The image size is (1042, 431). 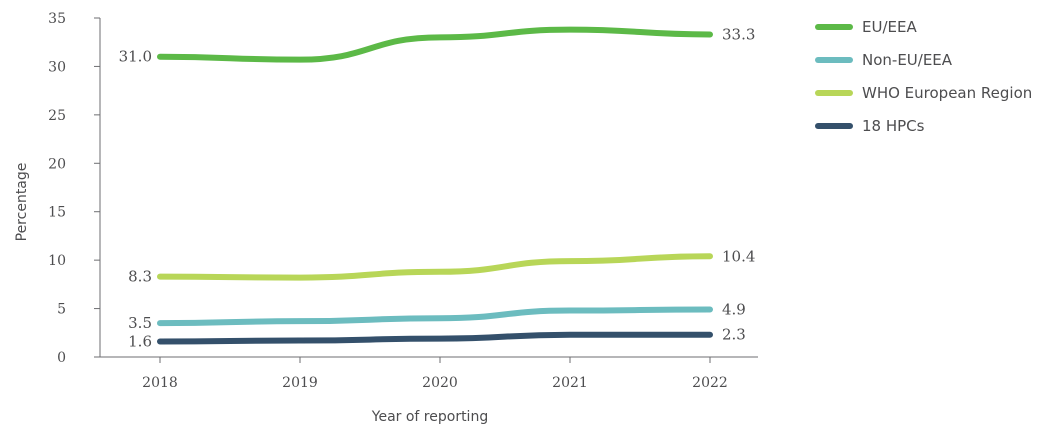 What do you see at coordinates (738, 34) in the screenshot?
I see `data-label: 33.3` at bounding box center [738, 34].